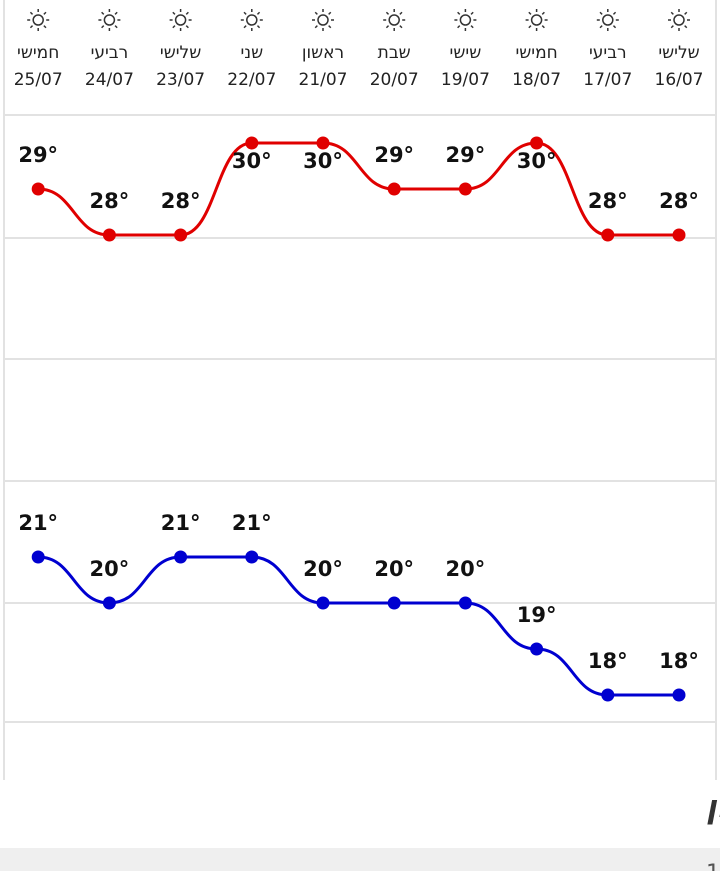 The height and width of the screenshot is (871, 720). Describe the element at coordinates (713, 866) in the screenshot. I see `section-subtitle: תחזית שעתית ליום שלישי 16/07` at that location.